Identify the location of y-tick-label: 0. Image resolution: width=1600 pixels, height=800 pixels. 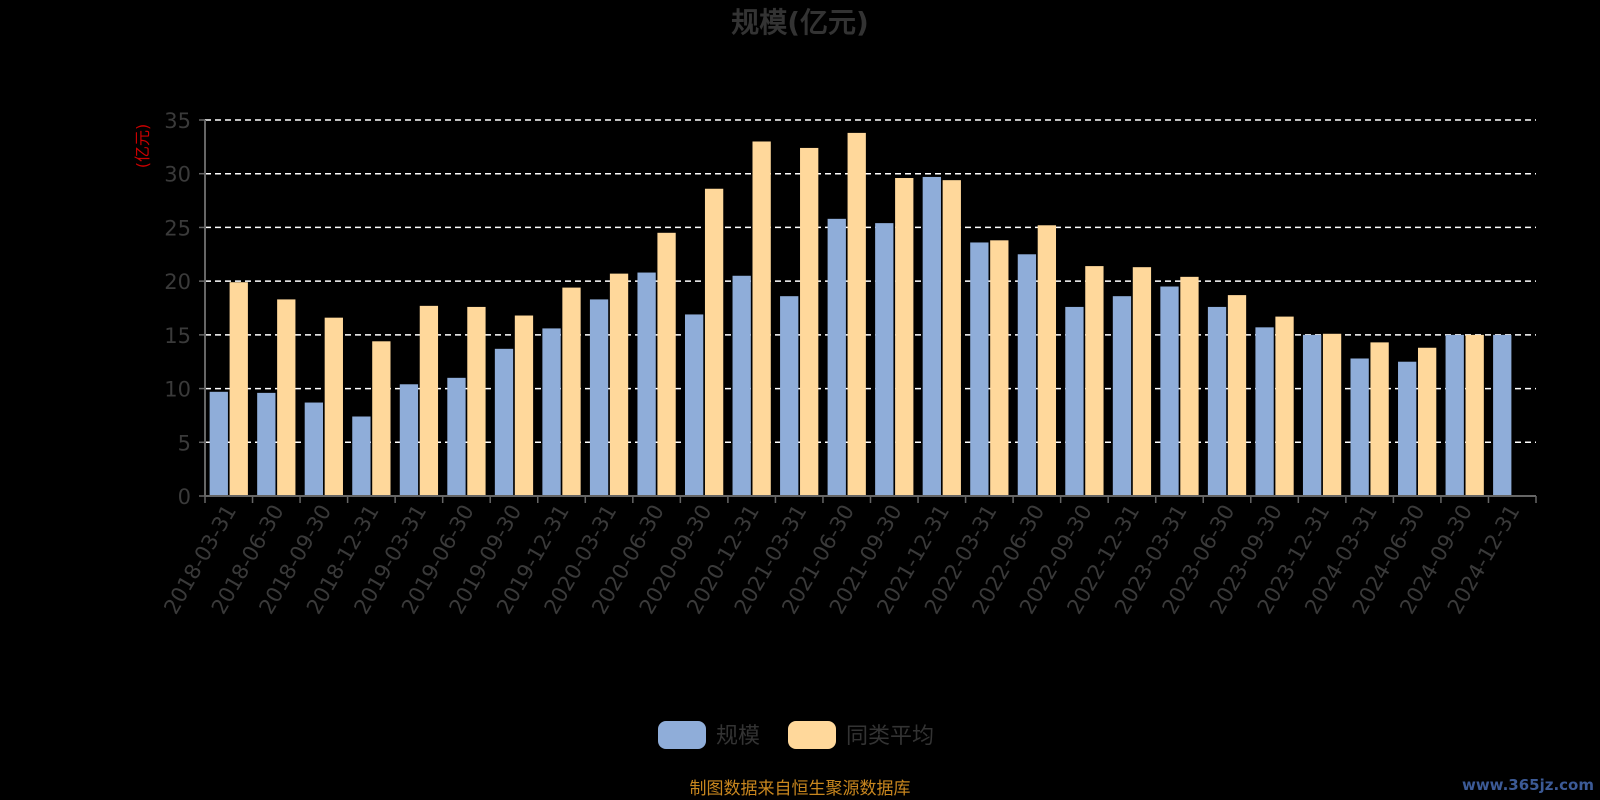
(184, 497).